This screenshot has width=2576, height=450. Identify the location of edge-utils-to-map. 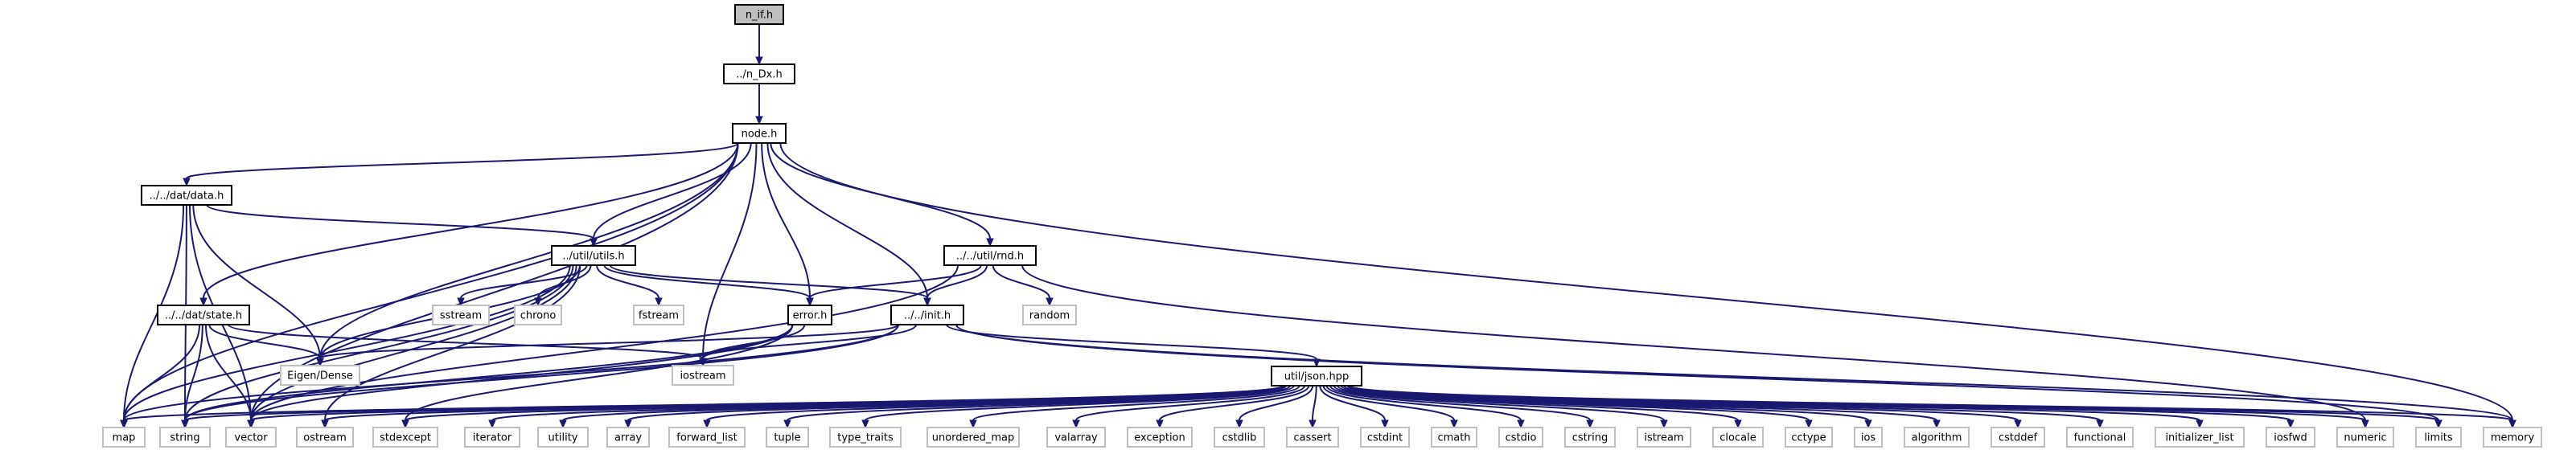
(347, 342).